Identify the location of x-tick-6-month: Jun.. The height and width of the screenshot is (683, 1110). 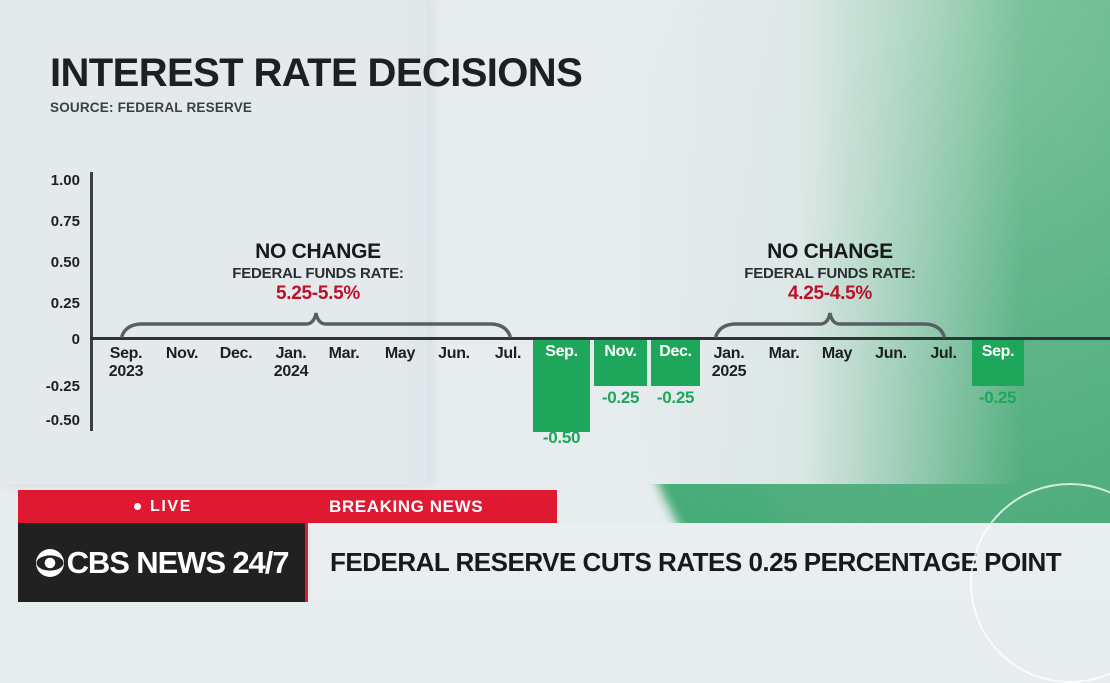
(454, 353).